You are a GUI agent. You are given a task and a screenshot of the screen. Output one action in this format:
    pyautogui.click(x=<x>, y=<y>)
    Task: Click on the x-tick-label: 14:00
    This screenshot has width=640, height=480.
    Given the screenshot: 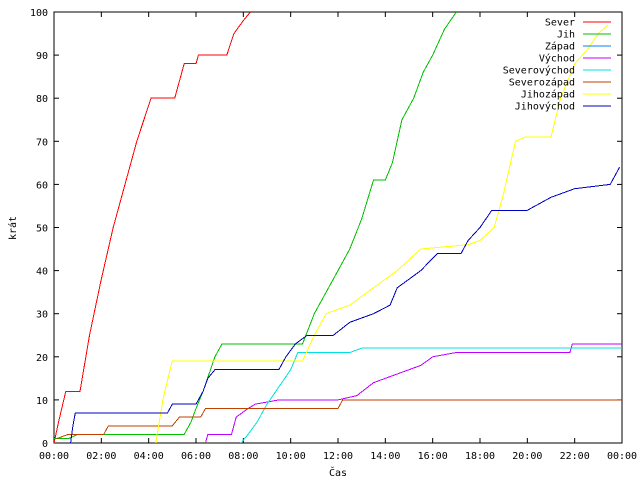 What is the action you would take?
    pyautogui.click(x=385, y=456)
    